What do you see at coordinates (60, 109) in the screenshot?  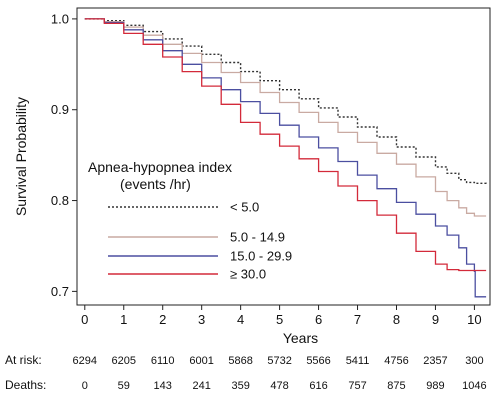 I see `y-tick-label: 0.9` at bounding box center [60, 109].